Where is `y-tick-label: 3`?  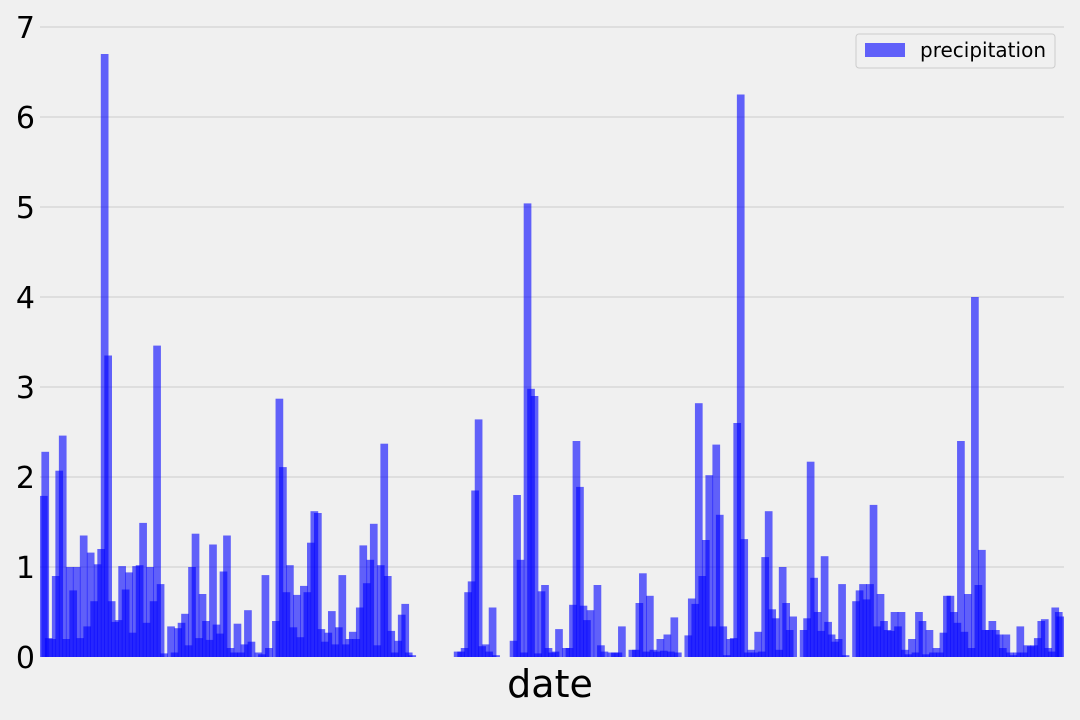
y-tick-label: 3 is located at coordinates (25, 388).